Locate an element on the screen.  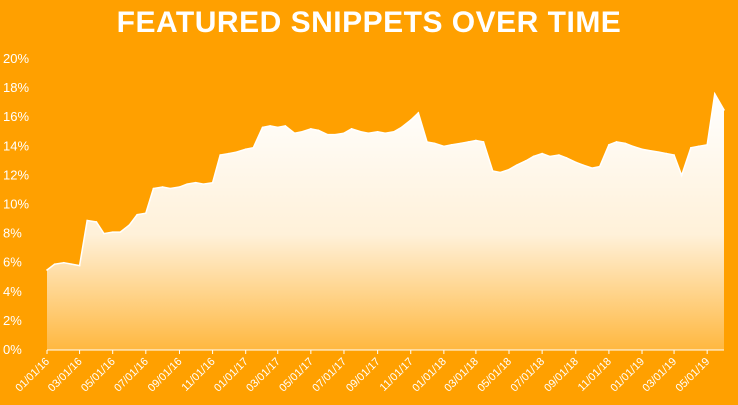
chart-title: FEATURED SNIPPETS OVER TIME is located at coordinates (369, 22).